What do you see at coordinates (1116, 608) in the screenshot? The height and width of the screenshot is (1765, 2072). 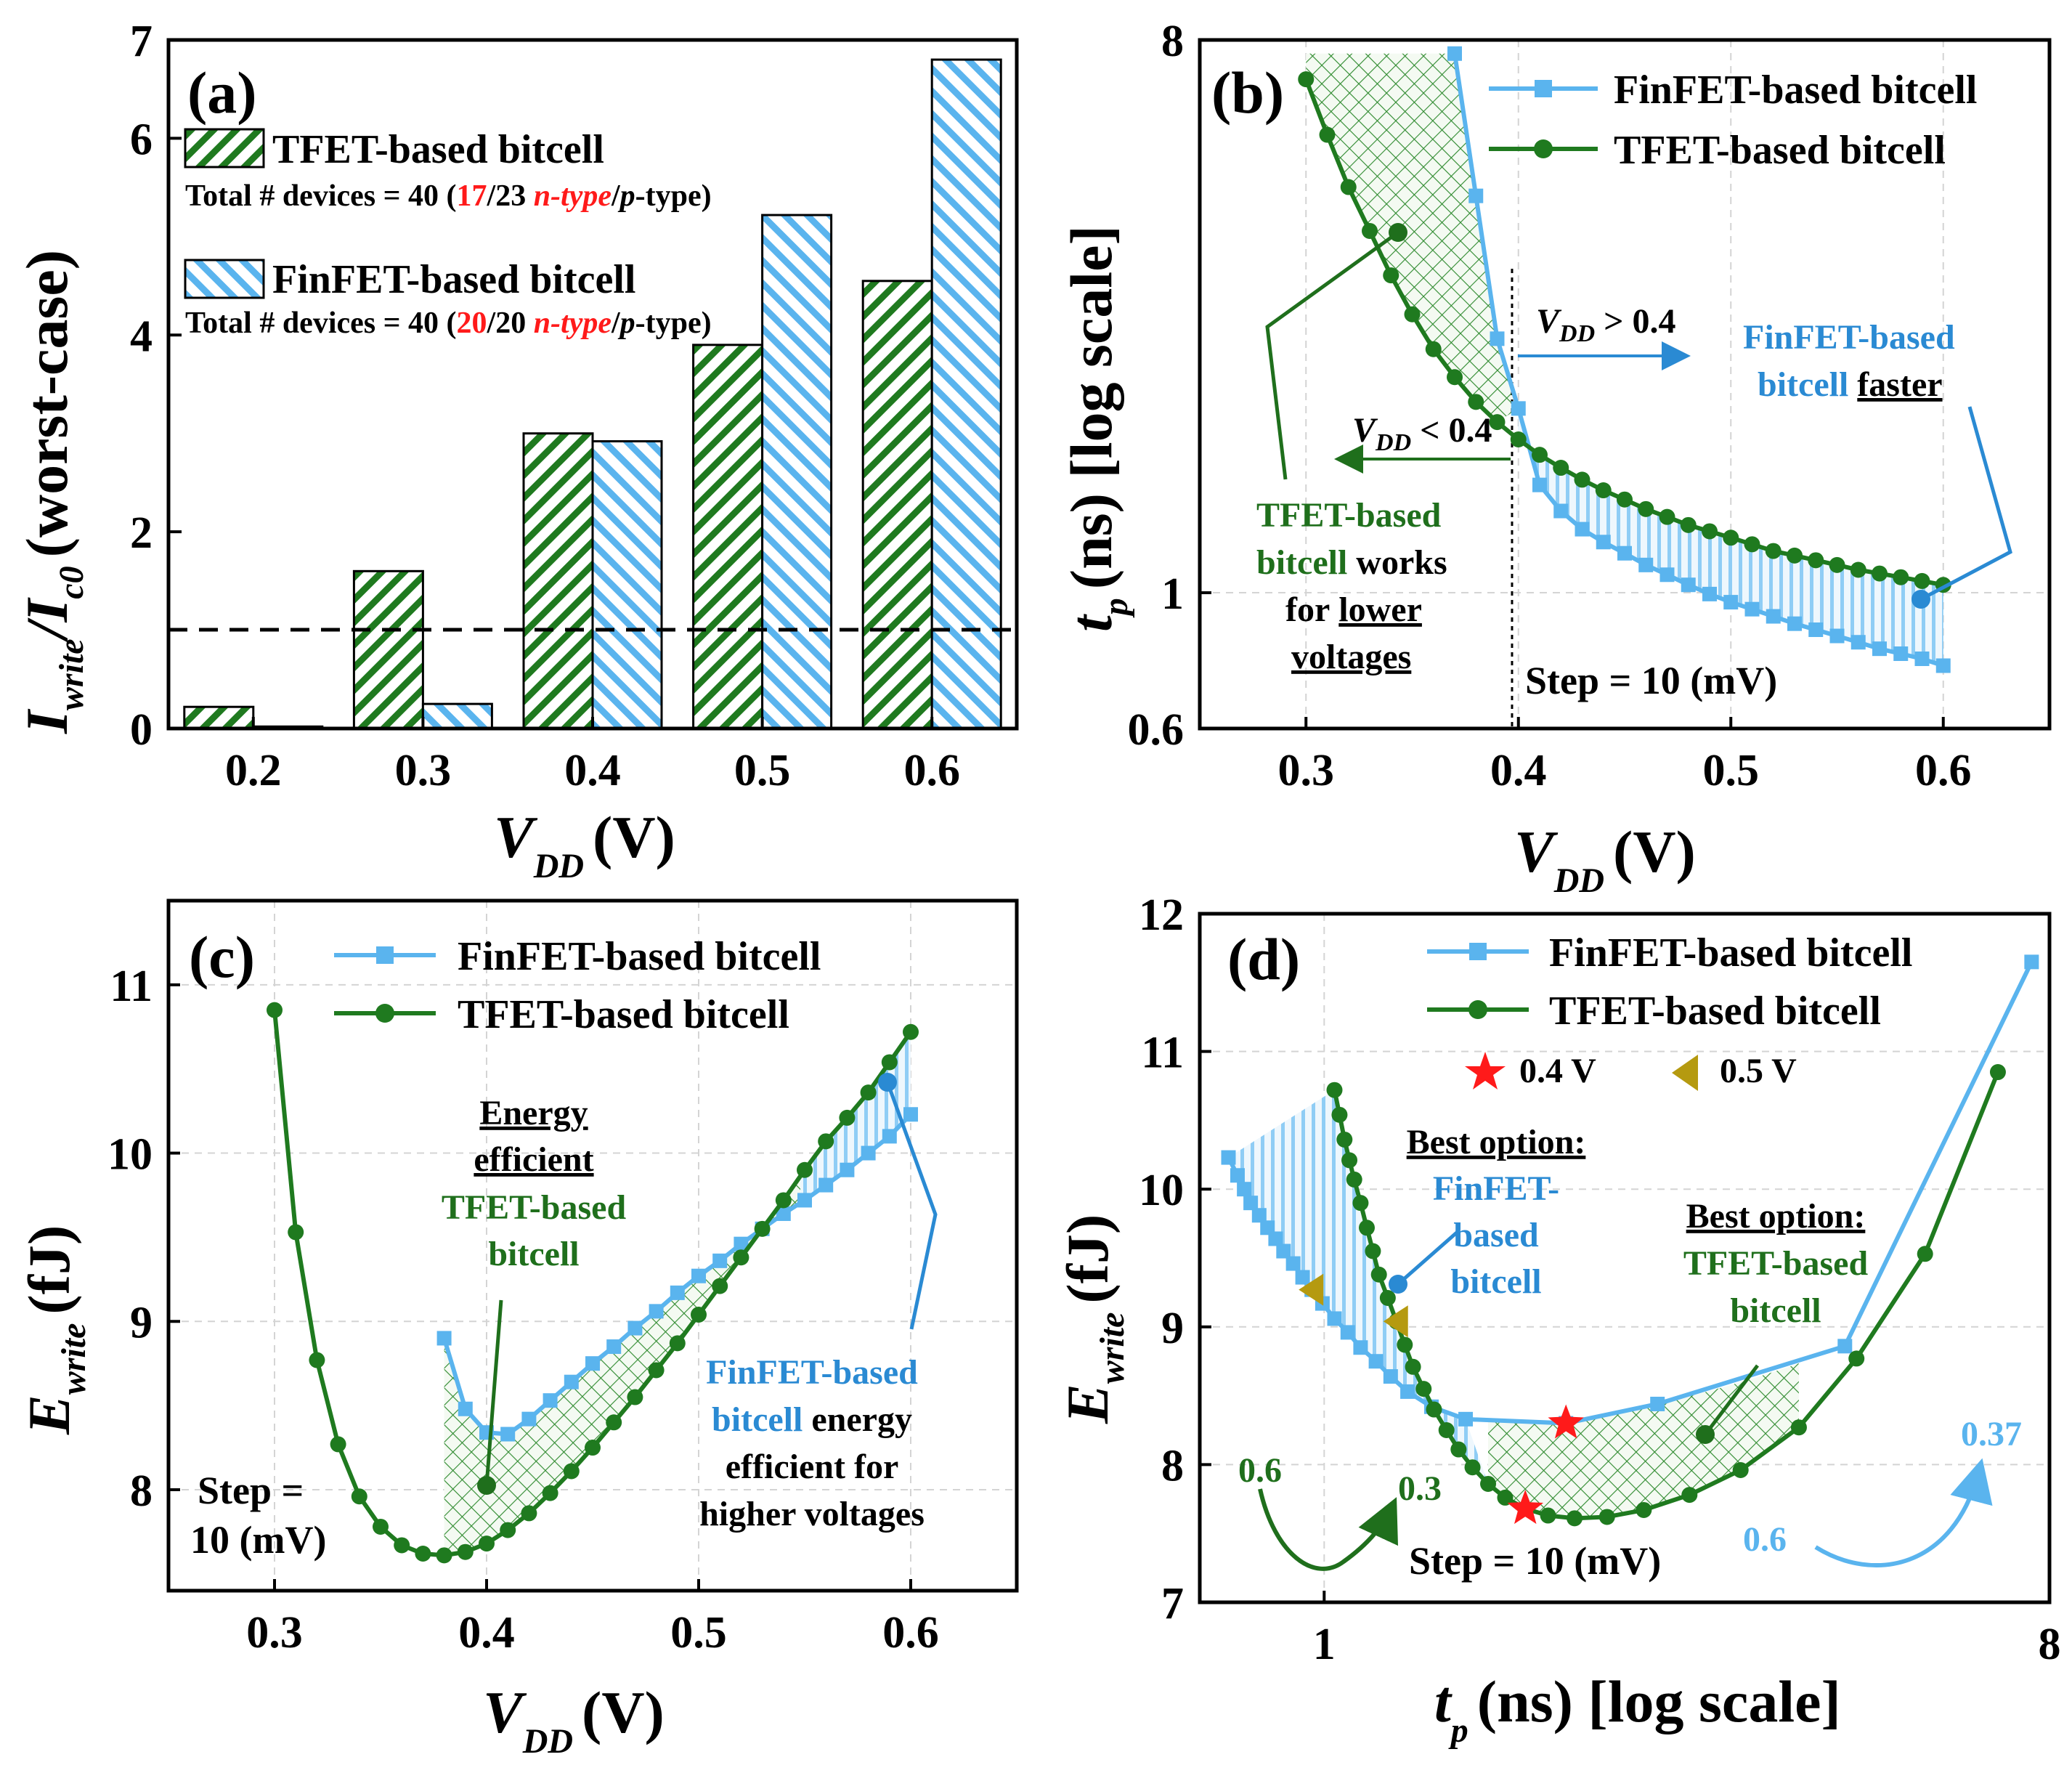 I see `y-axis-label-sub: p` at bounding box center [1116, 608].